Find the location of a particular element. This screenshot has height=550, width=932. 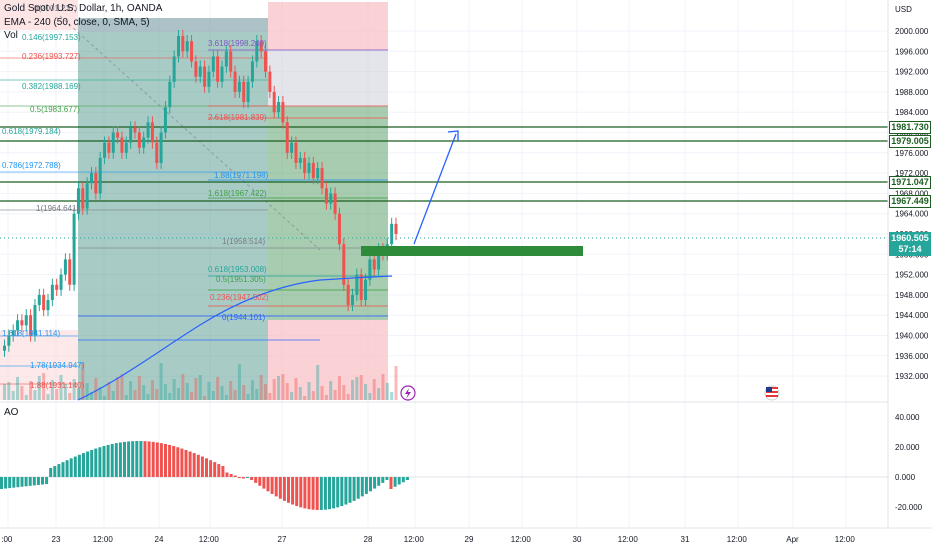

time-tick: :00 is located at coordinates (7, 539).